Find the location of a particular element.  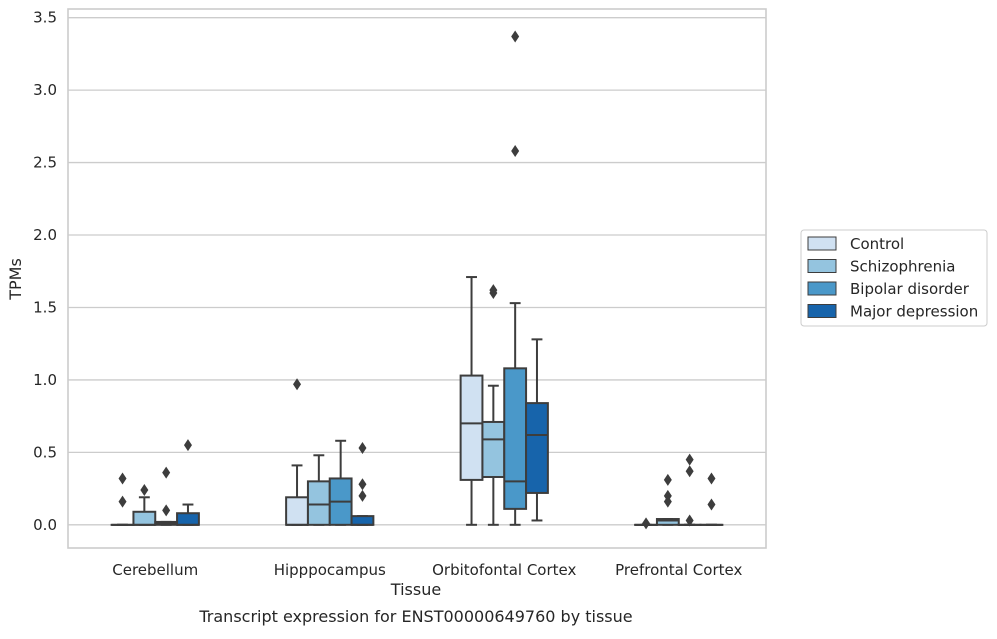

x-axis-label: Tissue is located at coordinates (415, 589).